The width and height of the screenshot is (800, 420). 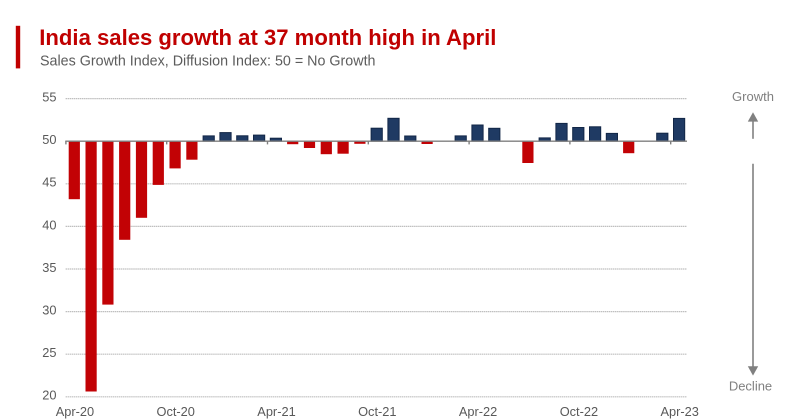 What do you see at coordinates (579, 411) in the screenshot?
I see `svg-text: Oct-22` at bounding box center [579, 411].